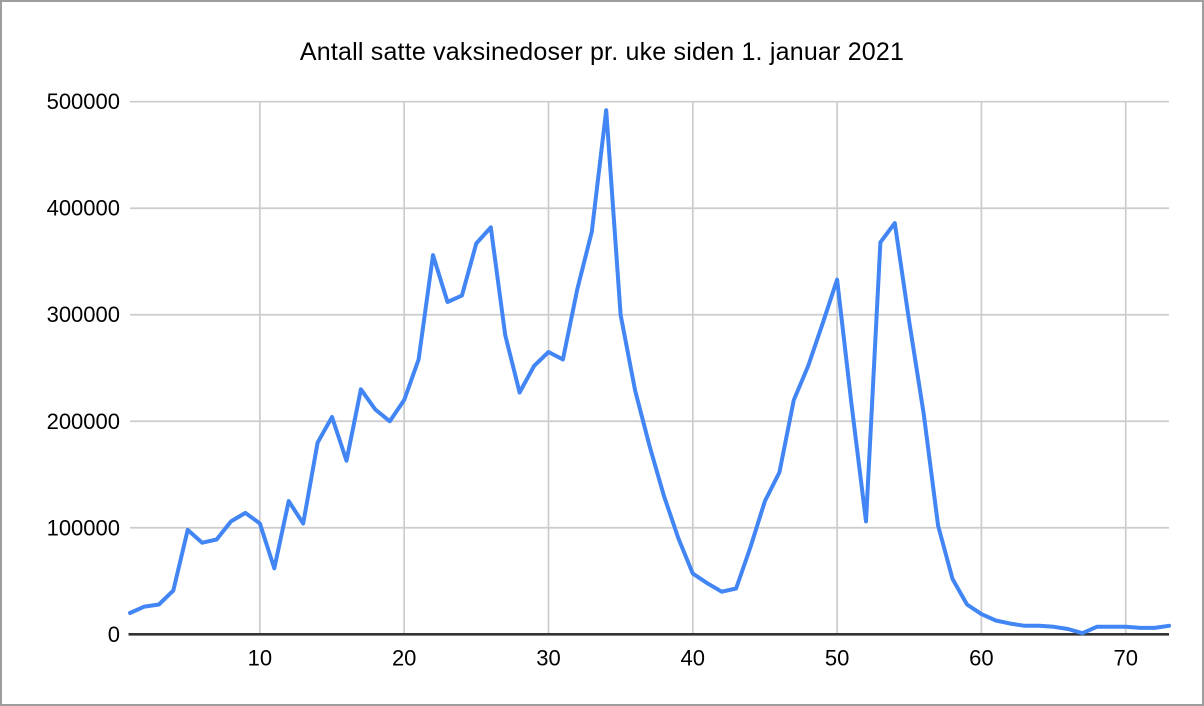 This screenshot has width=1204, height=706. Describe the element at coordinates (83, 314) in the screenshot. I see `y-tick-label: 300000` at that location.